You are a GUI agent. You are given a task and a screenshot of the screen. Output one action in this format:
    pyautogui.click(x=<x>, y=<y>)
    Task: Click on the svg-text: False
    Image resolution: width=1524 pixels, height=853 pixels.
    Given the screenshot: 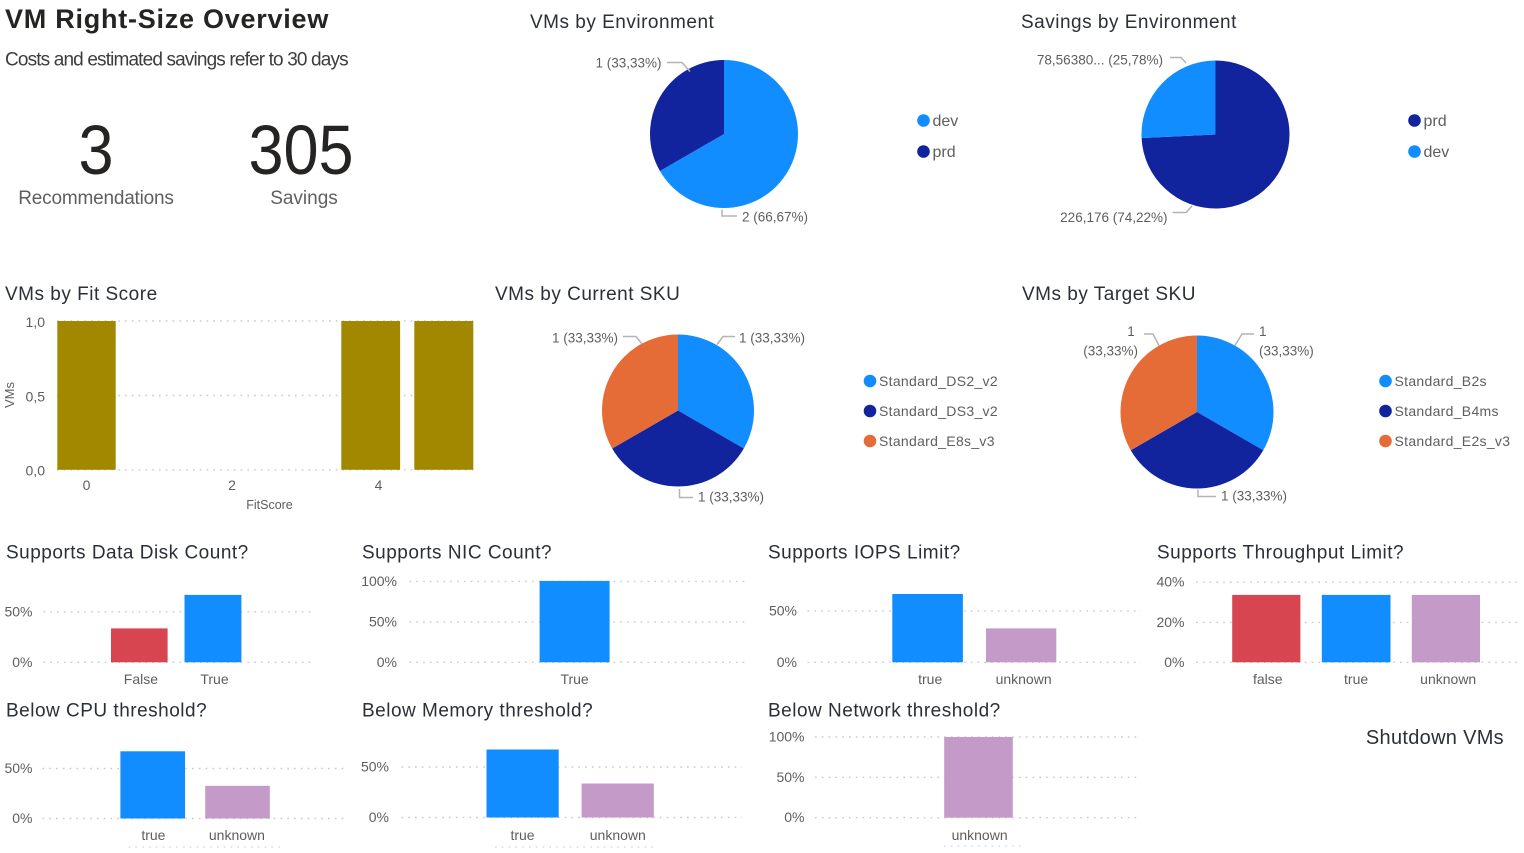 What is the action you would take?
    pyautogui.click(x=141, y=679)
    